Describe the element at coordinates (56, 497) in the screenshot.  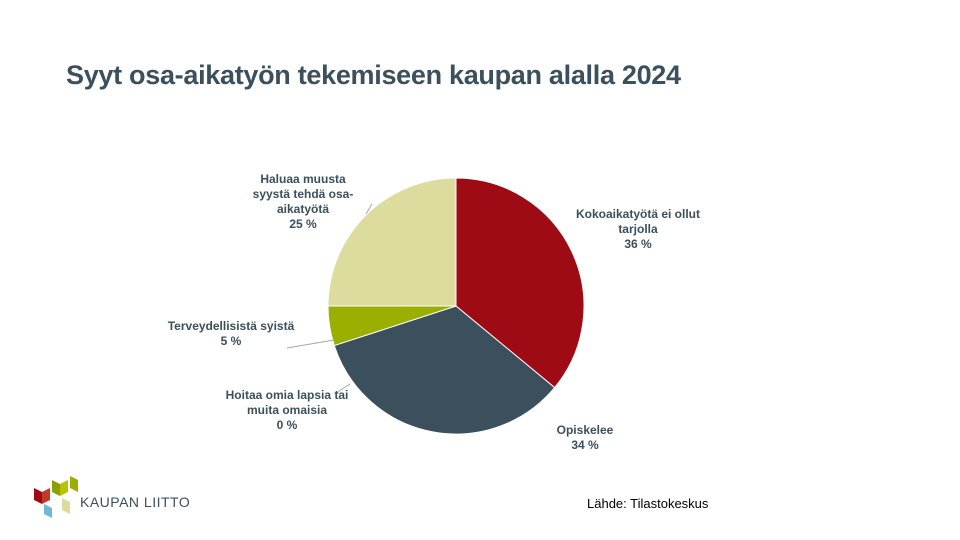
I see `kaupan-liitto-logo-icon` at that location.